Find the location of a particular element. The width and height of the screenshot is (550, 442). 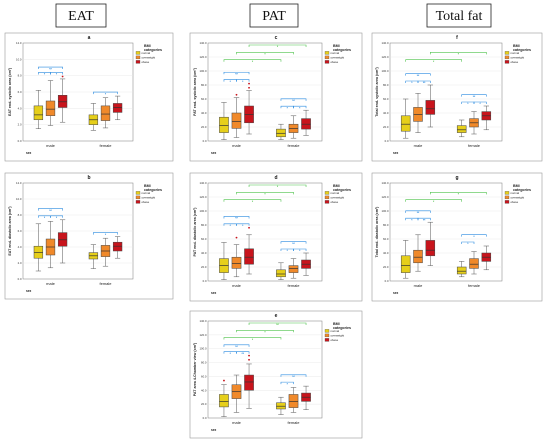

legend-title-0: BMI is located at coordinates (147, 186).